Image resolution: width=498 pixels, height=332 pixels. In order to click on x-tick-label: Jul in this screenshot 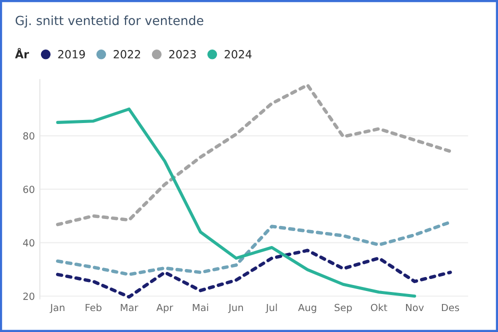, I will do `click(271, 308)`.